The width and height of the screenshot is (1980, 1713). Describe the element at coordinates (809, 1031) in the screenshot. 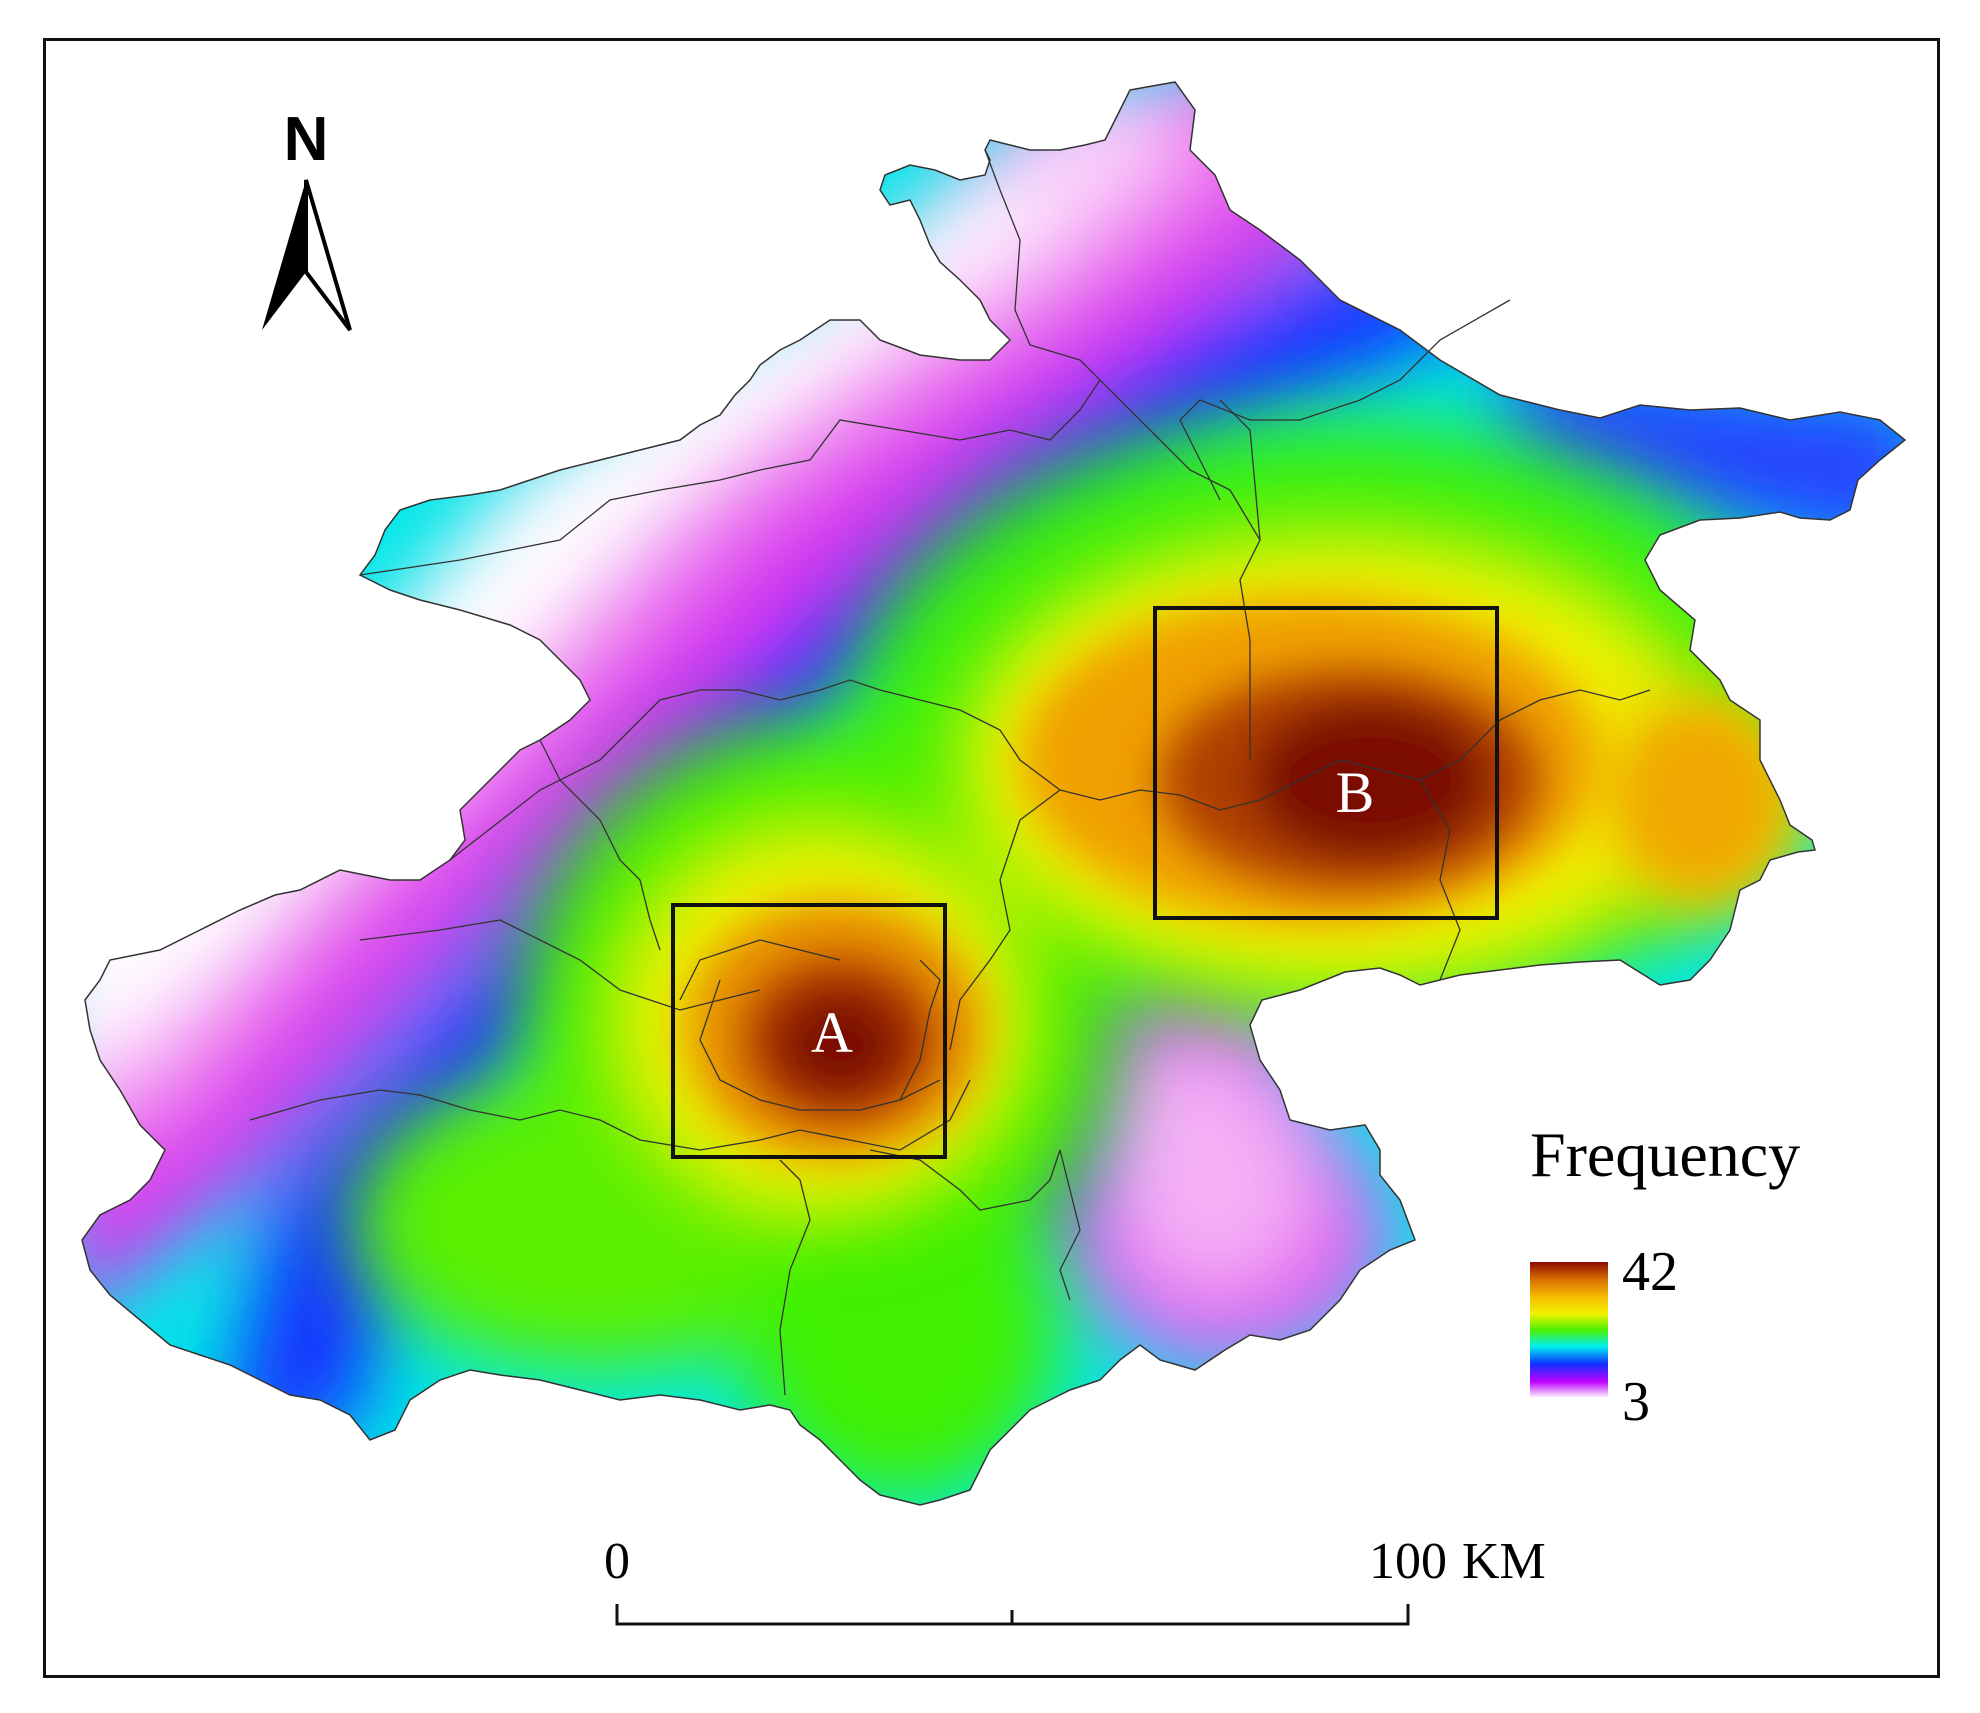

I see `hotspot-box-a` at that location.